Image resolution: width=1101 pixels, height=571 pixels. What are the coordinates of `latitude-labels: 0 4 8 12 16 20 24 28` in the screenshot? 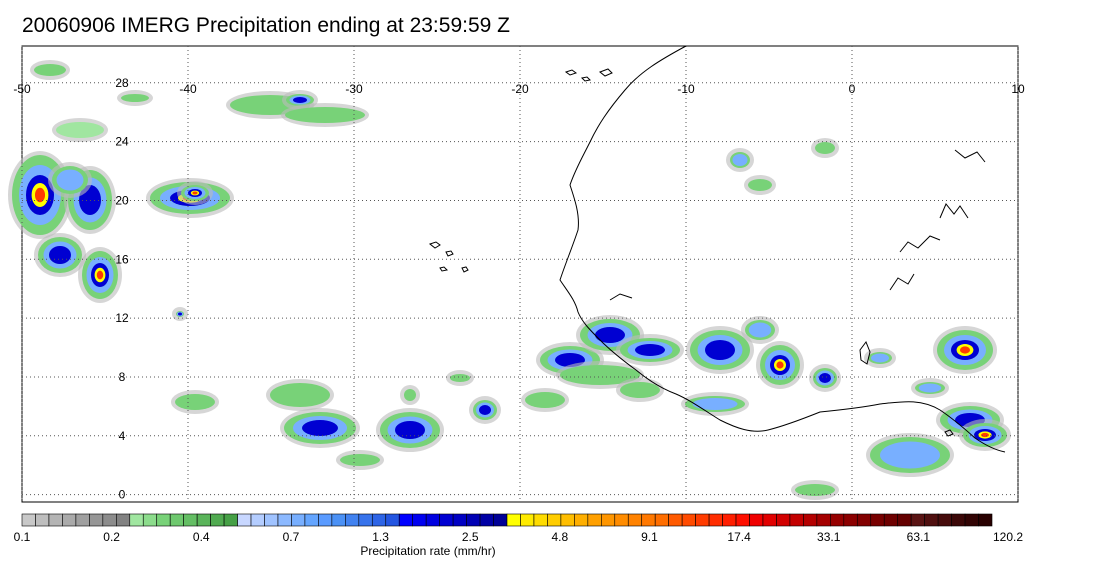 It's located at (122, 289).